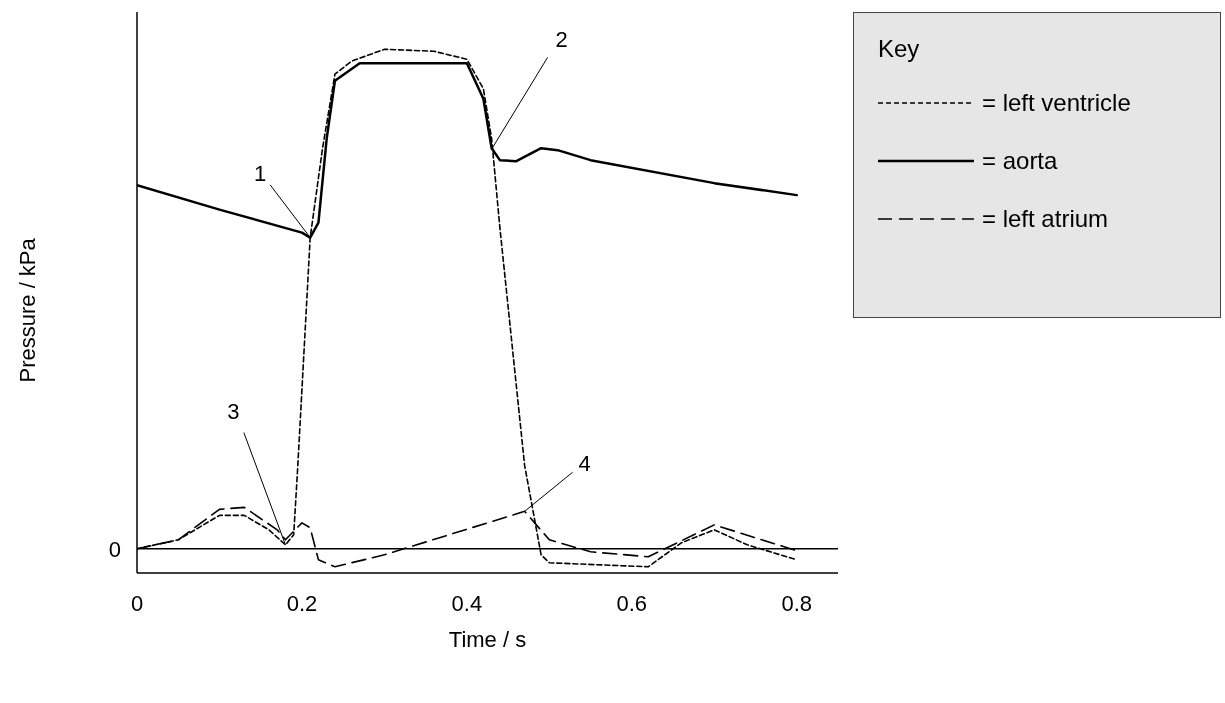 The width and height of the screenshot is (1225, 703). What do you see at coordinates (114, 549) in the screenshot?
I see `ref-line-label: 0` at bounding box center [114, 549].